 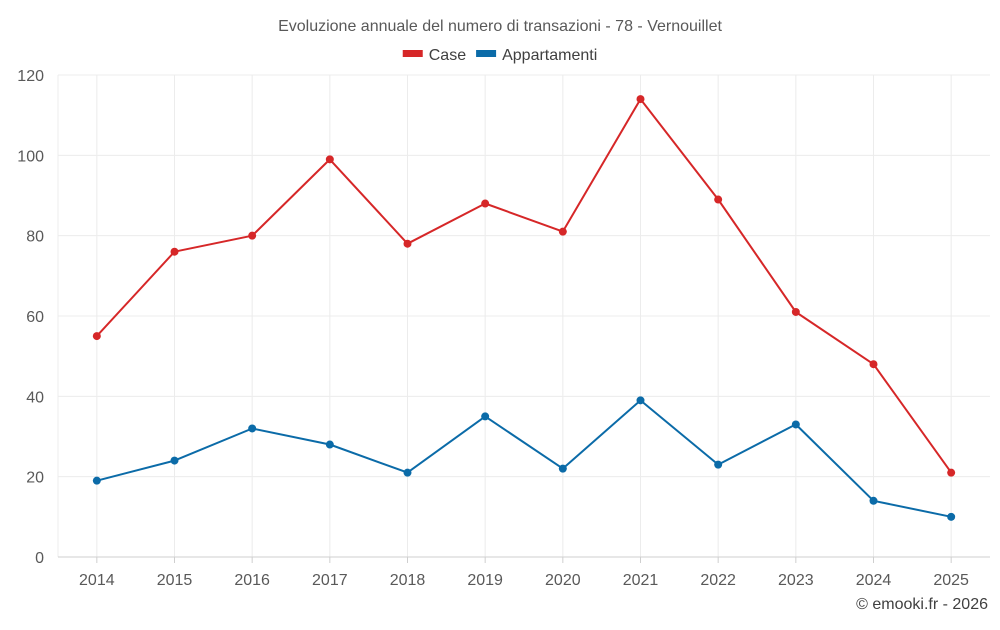 I want to click on x-tick-label: 2023, so click(x=796, y=580).